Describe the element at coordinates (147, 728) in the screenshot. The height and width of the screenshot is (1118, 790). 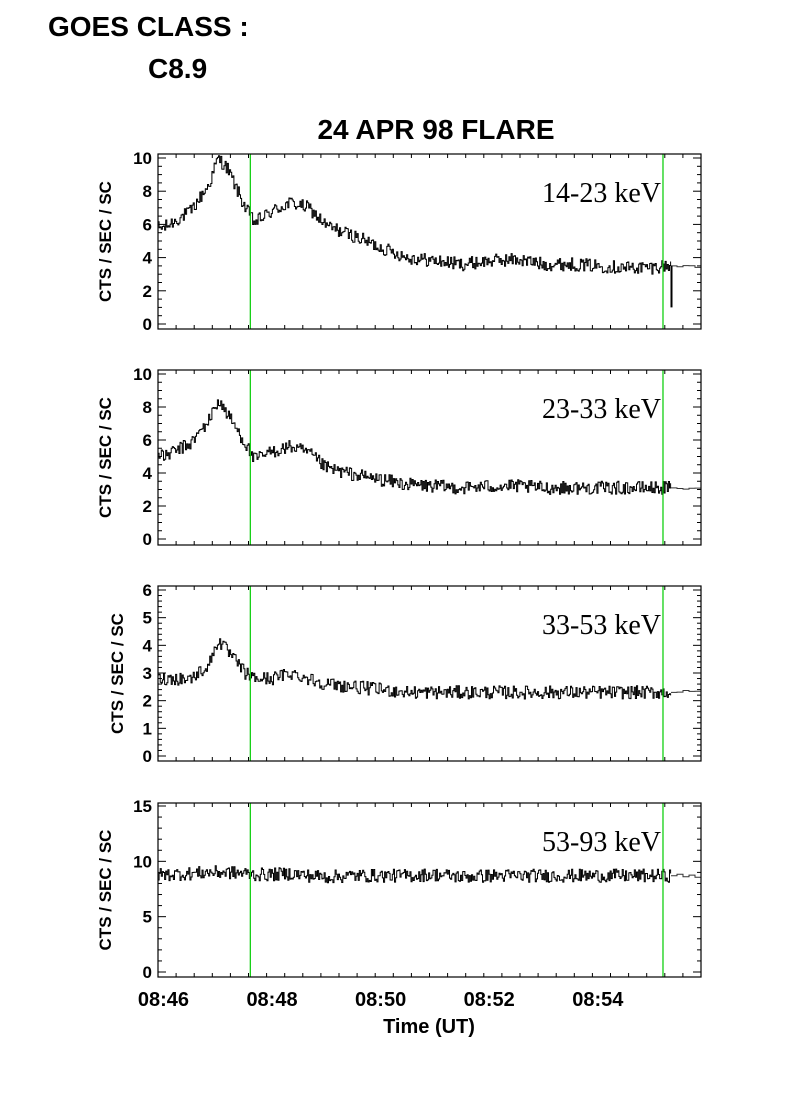
I see `y-tick-label: 1` at that location.